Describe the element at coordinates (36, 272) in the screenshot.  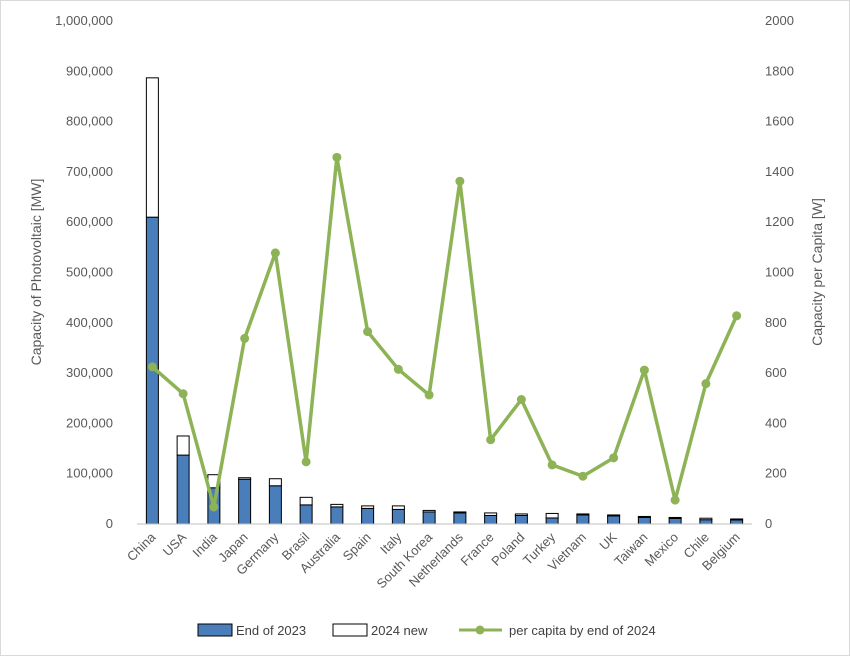
I see `y-axis-title: Capacity of Photovoltaic [MW]` at that location.